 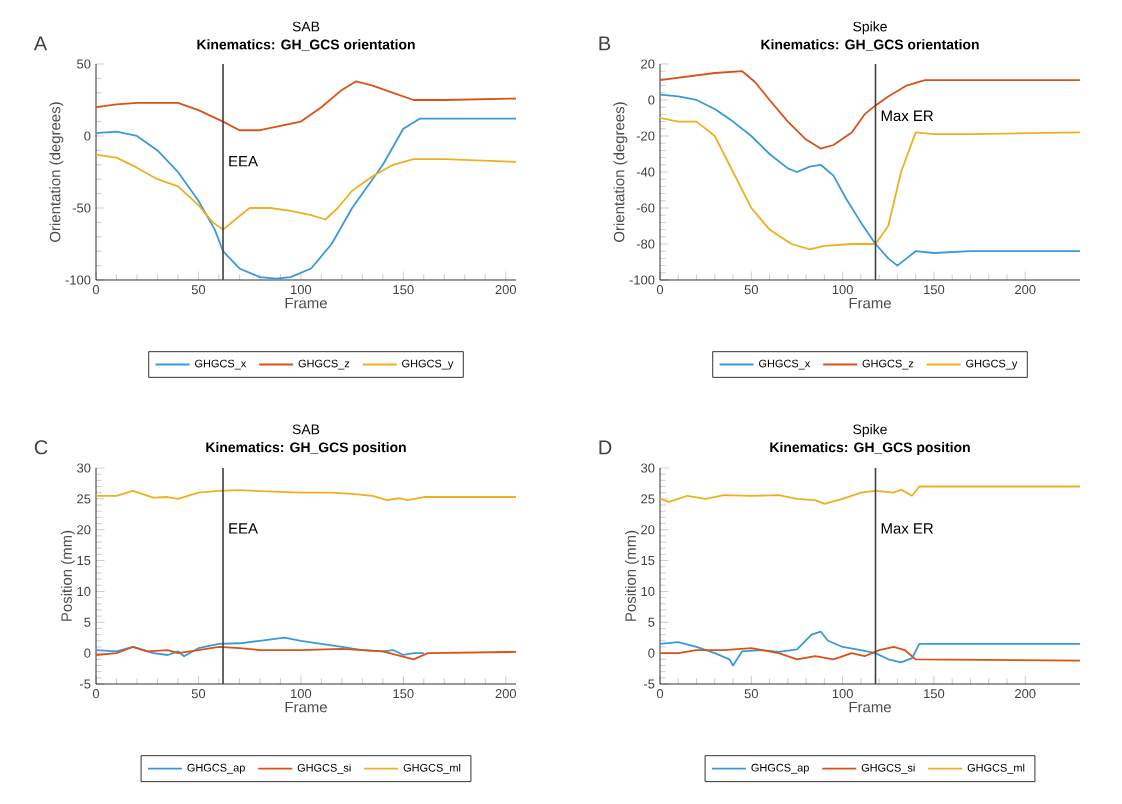 I want to click on text: D, so click(x=605, y=447).